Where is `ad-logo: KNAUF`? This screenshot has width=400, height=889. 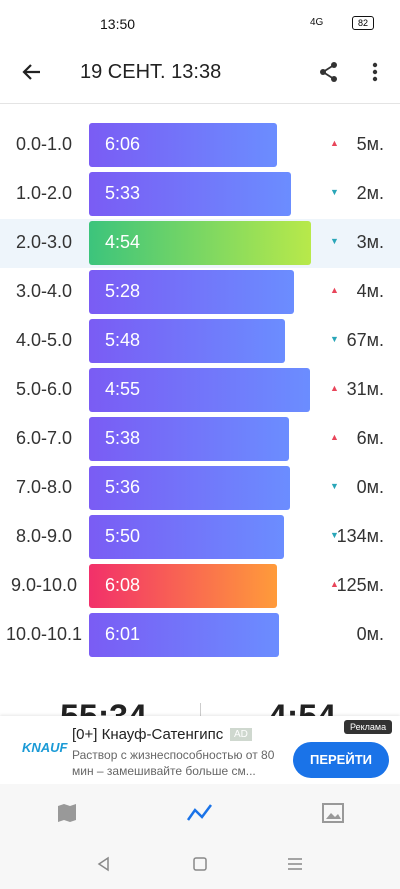 ad-logo: KNAUF is located at coordinates (45, 747).